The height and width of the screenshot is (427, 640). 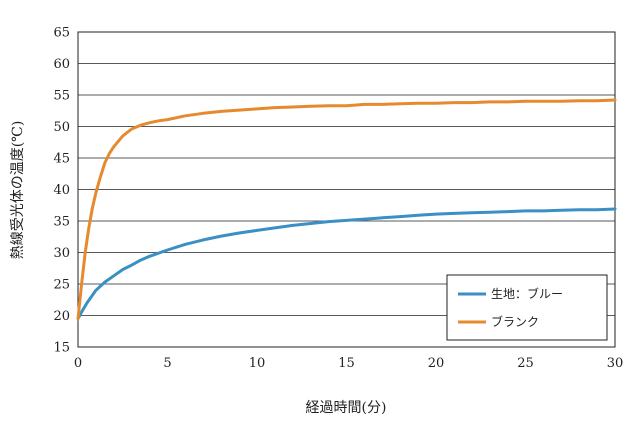 I want to click on y-tick-label: 55, so click(x=61, y=96).